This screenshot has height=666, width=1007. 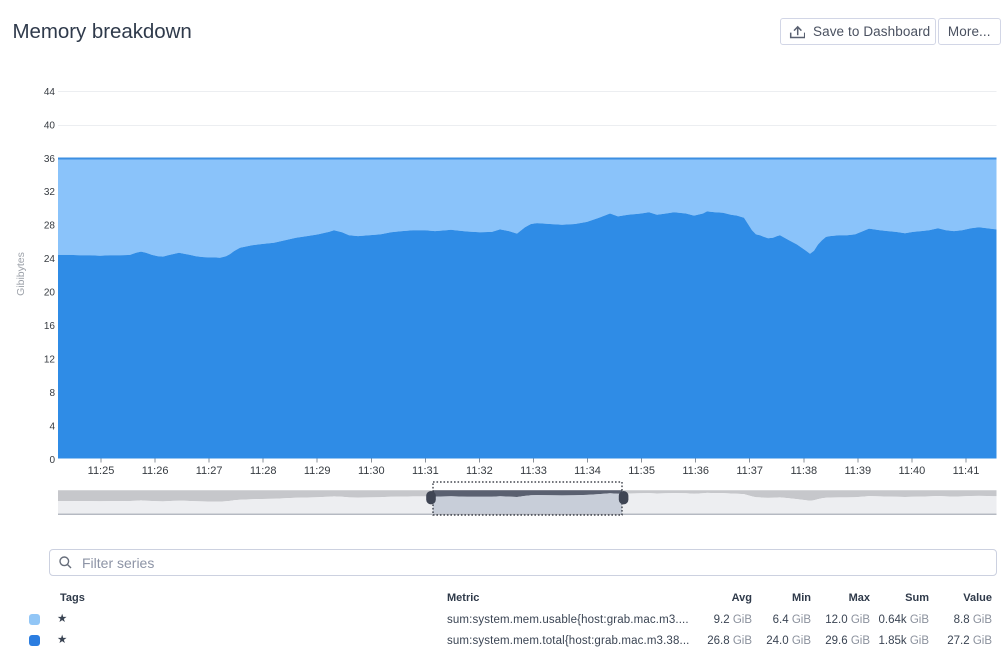 I want to click on svg-text: 44, so click(x=50, y=92).